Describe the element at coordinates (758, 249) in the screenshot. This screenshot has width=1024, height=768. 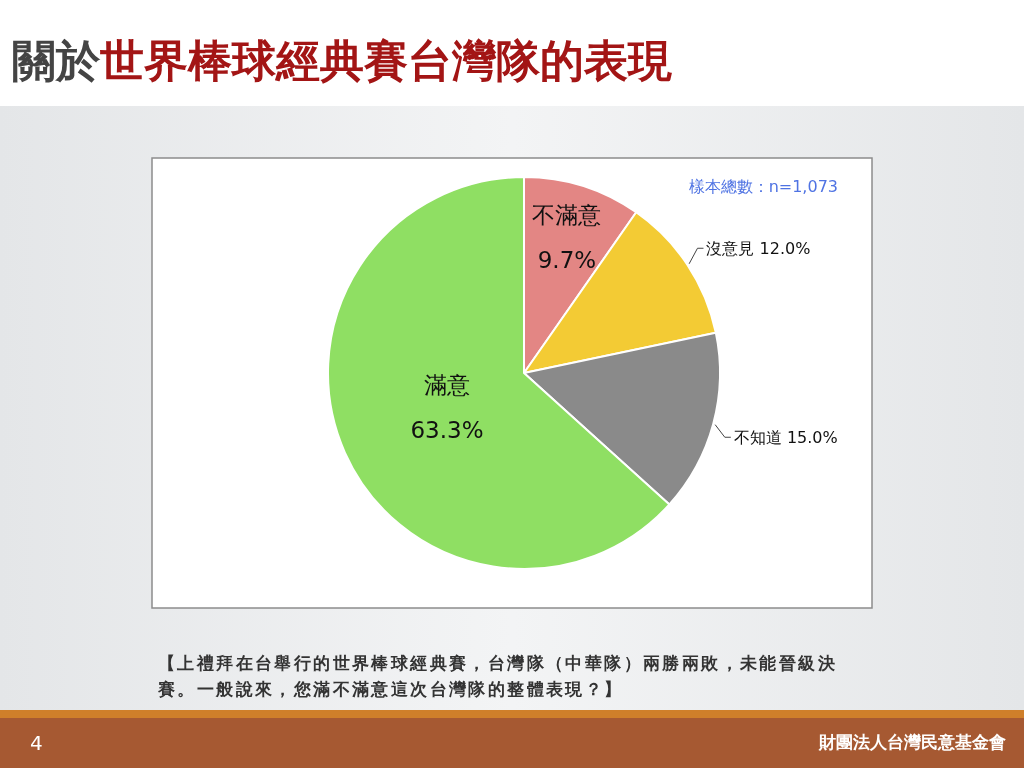
I see `slice-label: 沒意見 12.0%` at that location.